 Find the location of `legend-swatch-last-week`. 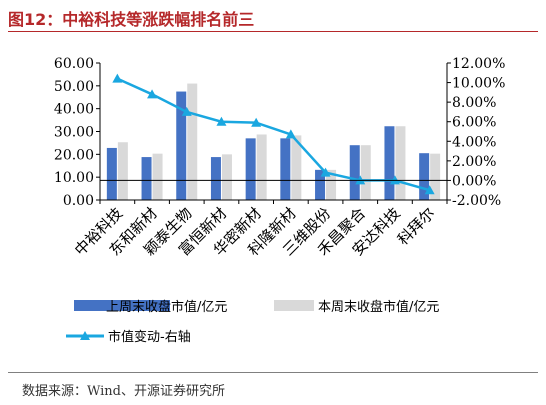

legend-swatch-last-week is located at coordinates (122, 305).